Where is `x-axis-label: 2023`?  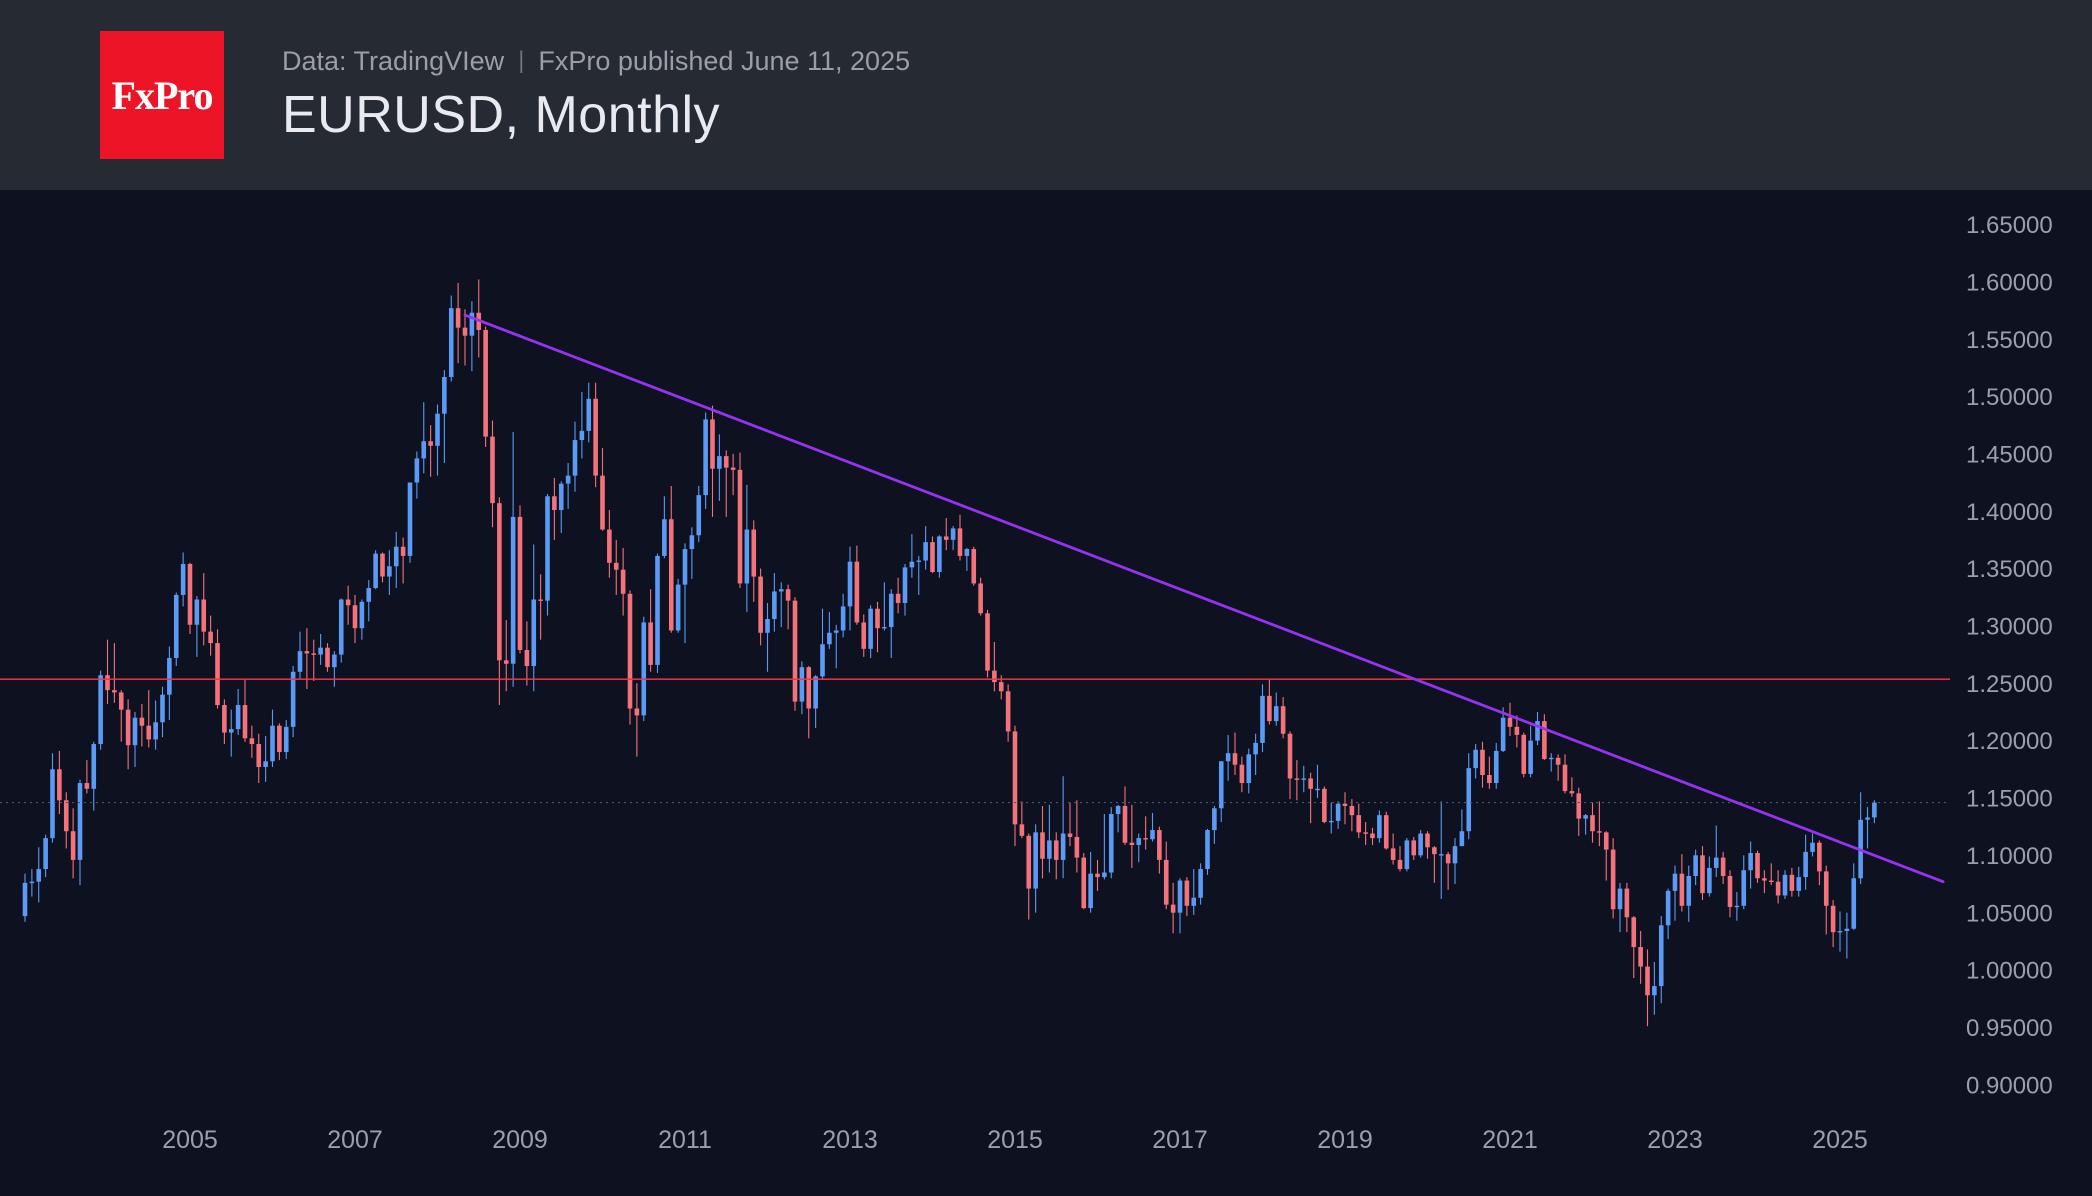
x-axis-label: 2023 is located at coordinates (1675, 1140).